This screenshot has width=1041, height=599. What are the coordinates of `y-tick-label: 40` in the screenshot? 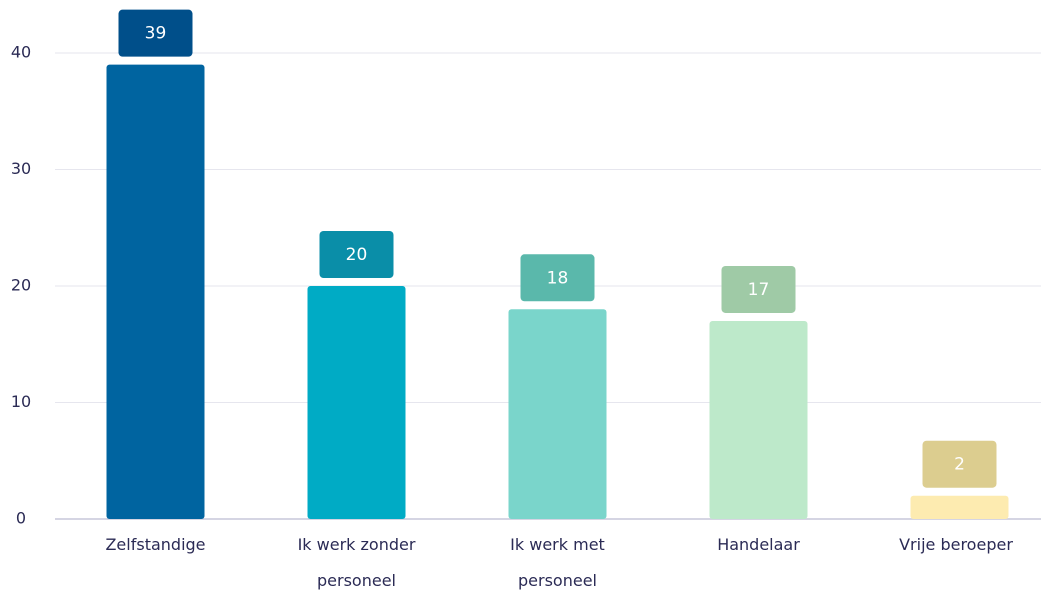 It's located at (21, 52).